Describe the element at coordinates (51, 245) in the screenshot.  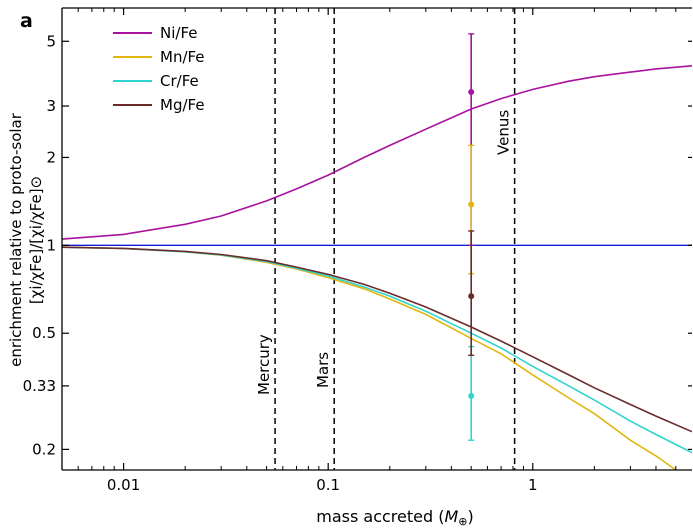
I see `y-tick-label: 1` at that location.